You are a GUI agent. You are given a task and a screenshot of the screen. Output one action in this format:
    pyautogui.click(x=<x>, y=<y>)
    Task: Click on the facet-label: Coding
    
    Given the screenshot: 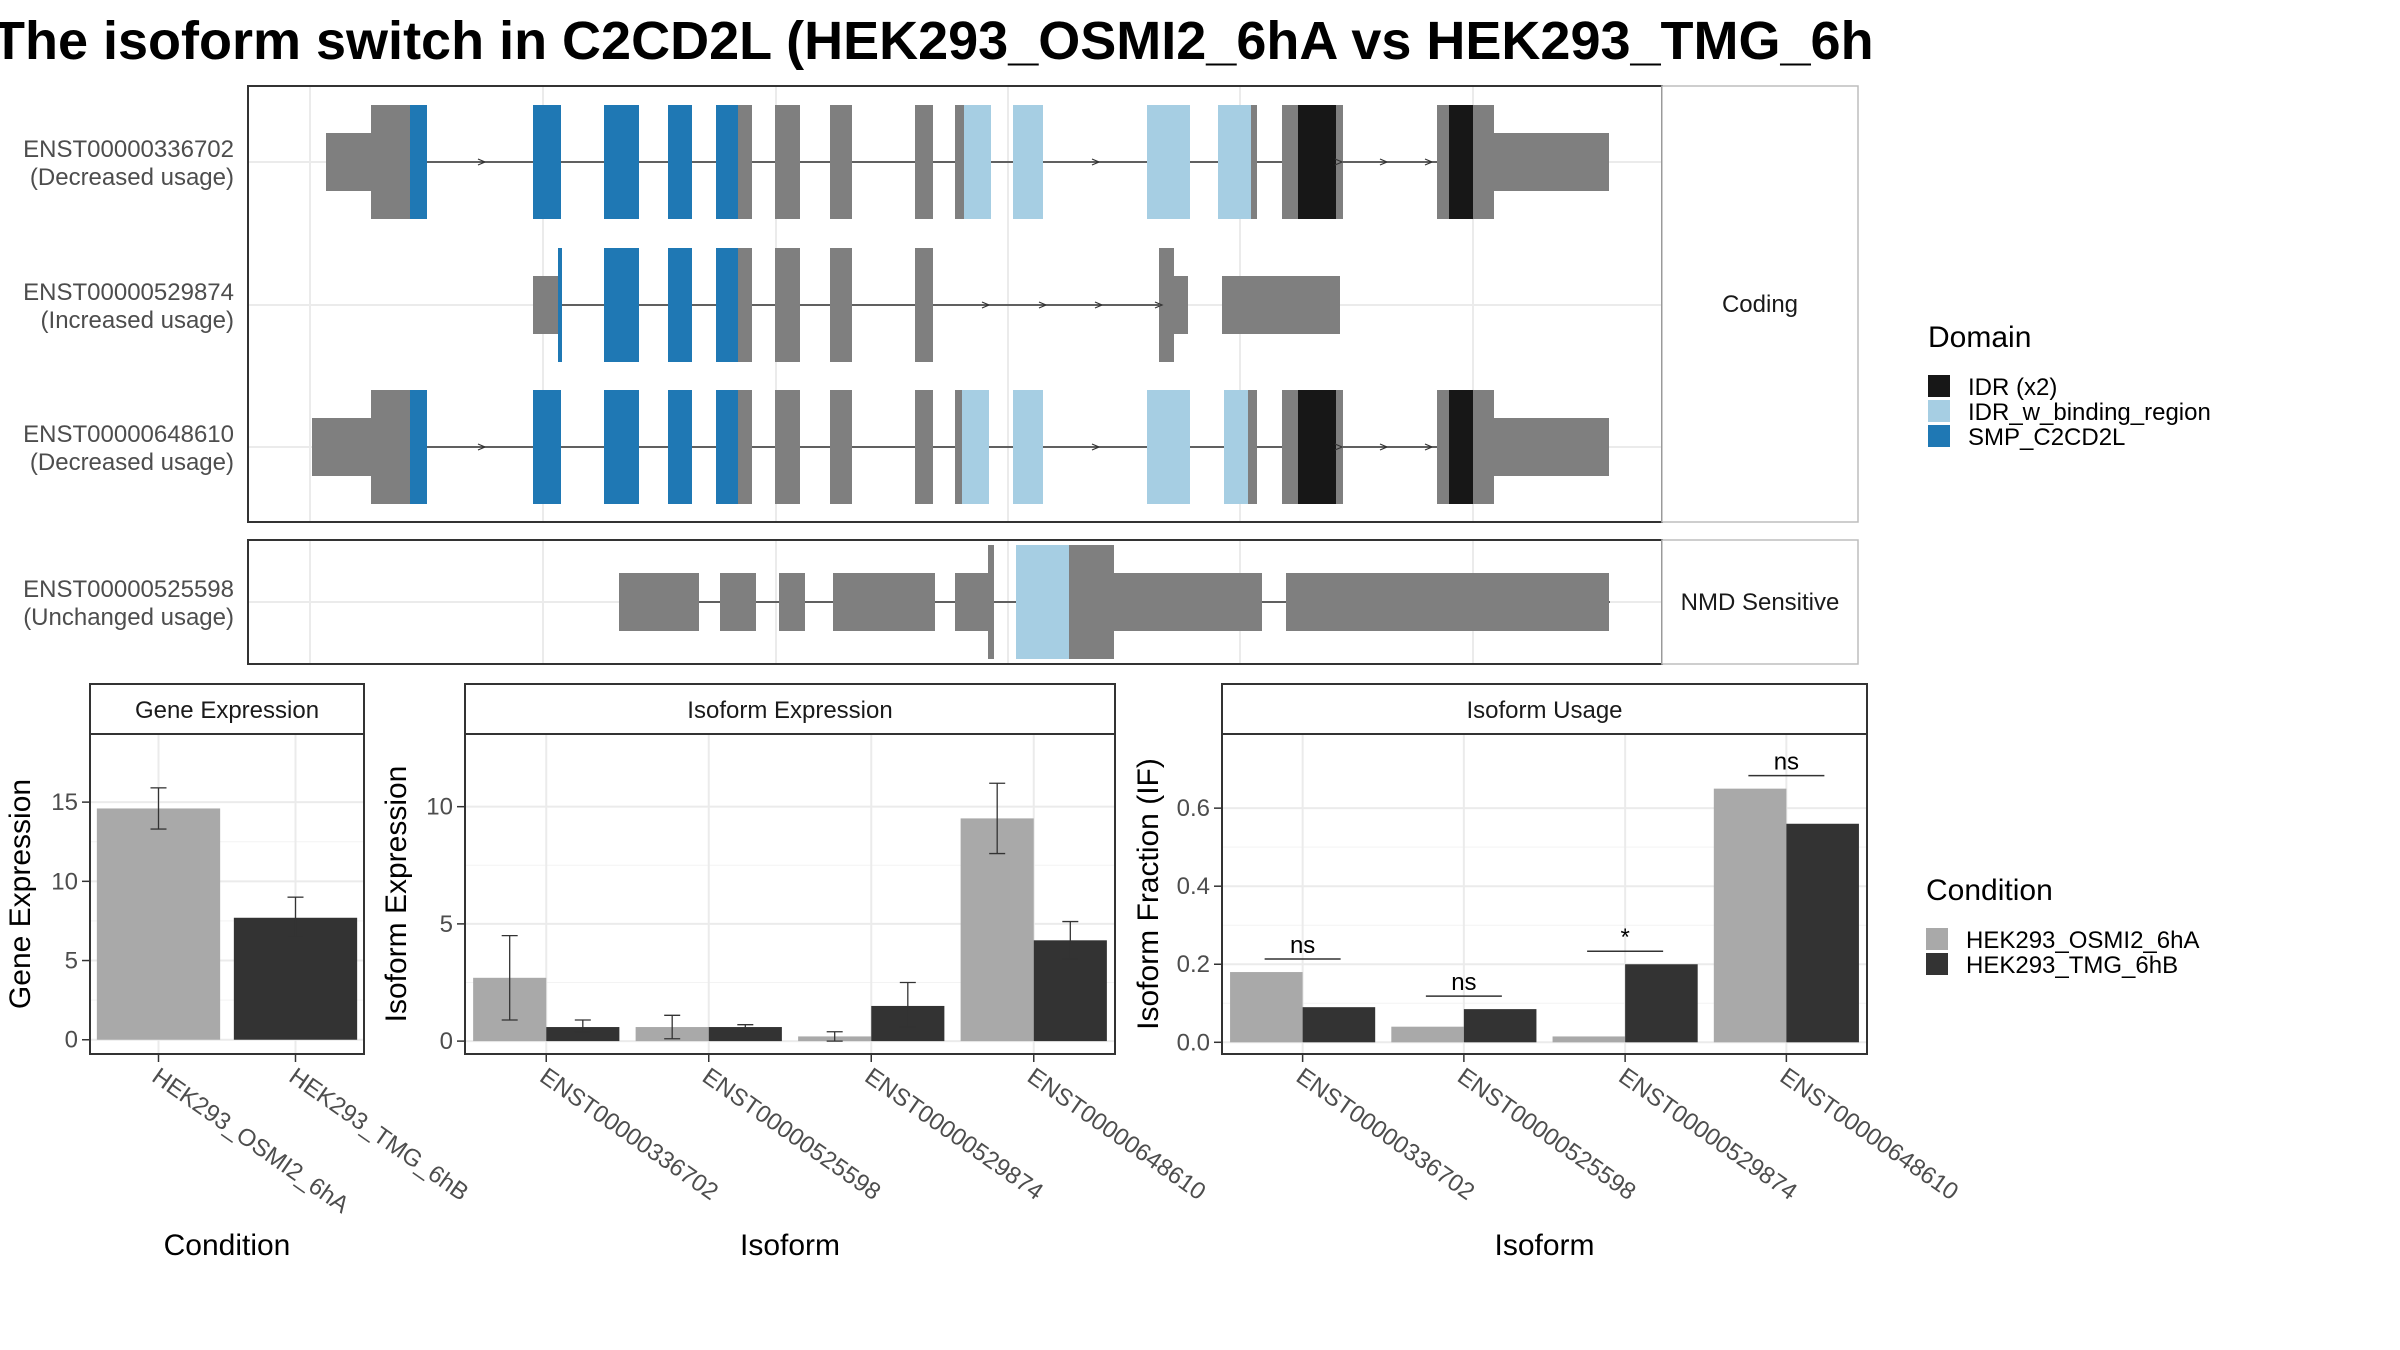 What is the action you would take?
    pyautogui.click(x=1760, y=304)
    